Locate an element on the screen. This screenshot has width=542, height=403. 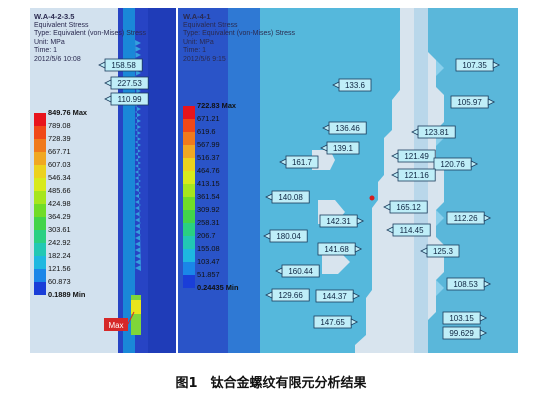
right-probe-value: 105.97 is located at coordinates (469, 102).